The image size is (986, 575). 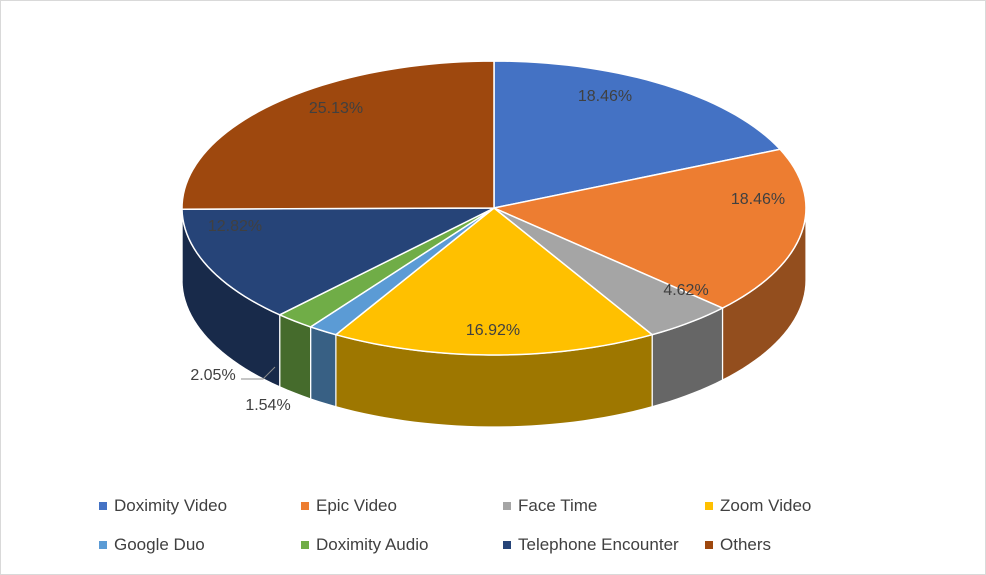 I want to click on data-label: 12.82%, so click(x=235, y=226).